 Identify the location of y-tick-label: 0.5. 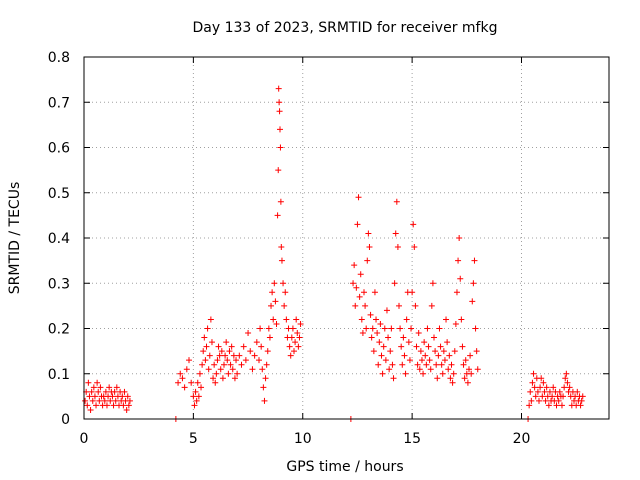
(59, 194).